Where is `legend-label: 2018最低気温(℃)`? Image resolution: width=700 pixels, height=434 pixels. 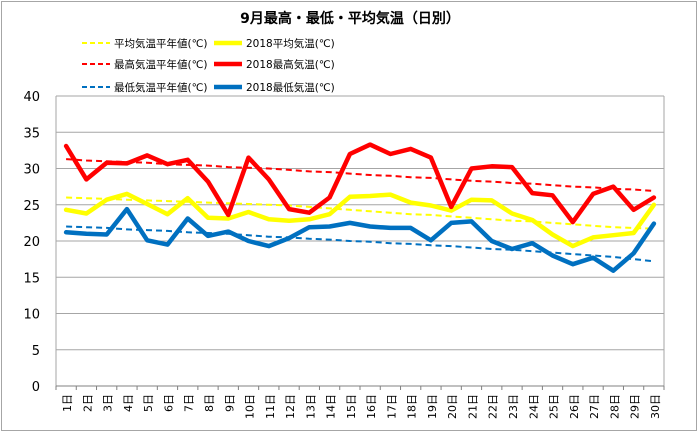 legend-label: 2018最低気温(℃) is located at coordinates (290, 87).